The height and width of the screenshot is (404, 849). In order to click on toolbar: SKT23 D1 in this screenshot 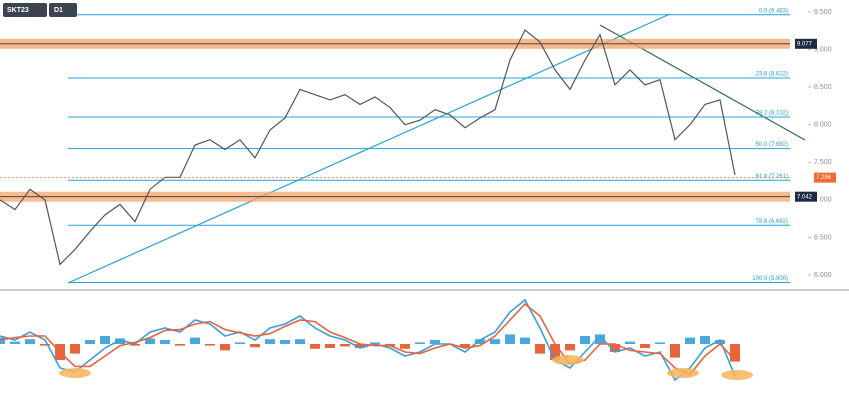, I will do `click(40, 10)`.